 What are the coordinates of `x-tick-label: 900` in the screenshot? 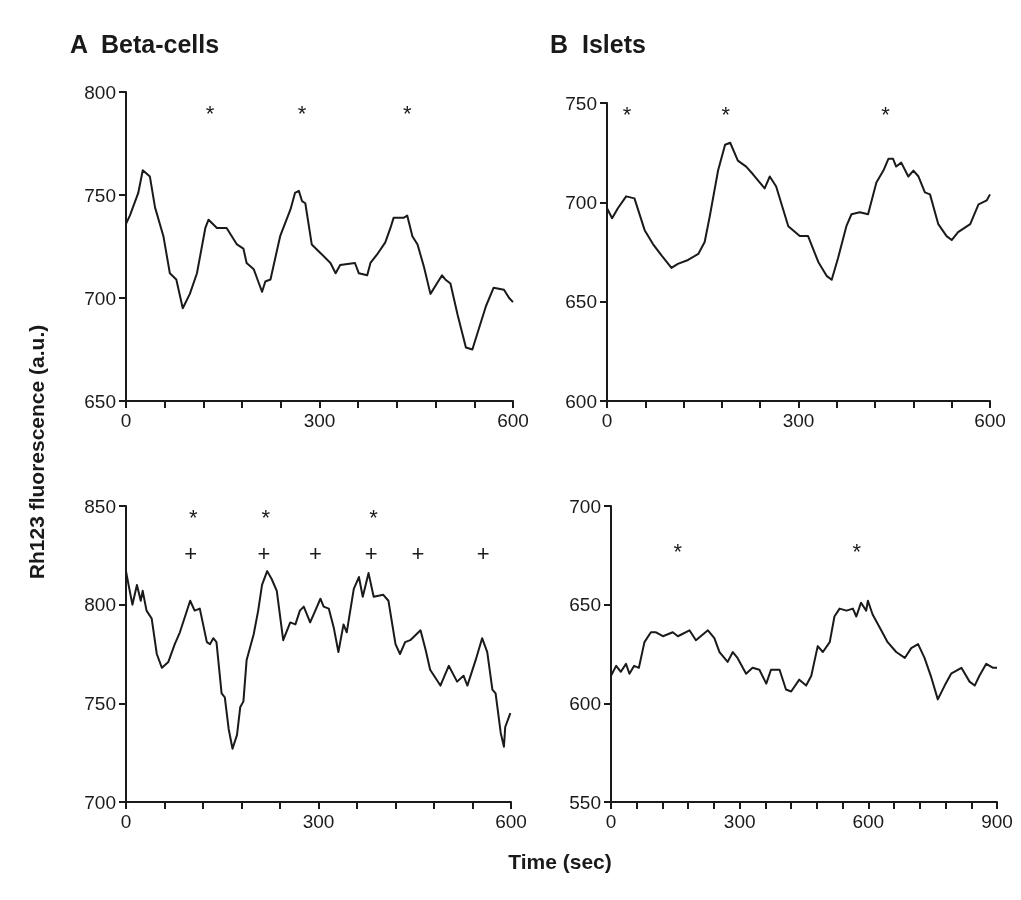 It's located at (997, 821).